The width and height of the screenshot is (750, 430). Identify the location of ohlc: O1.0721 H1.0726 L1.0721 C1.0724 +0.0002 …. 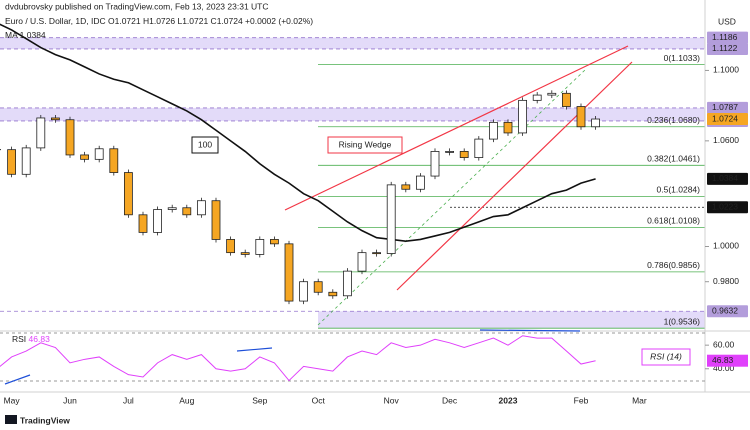
(210, 21).